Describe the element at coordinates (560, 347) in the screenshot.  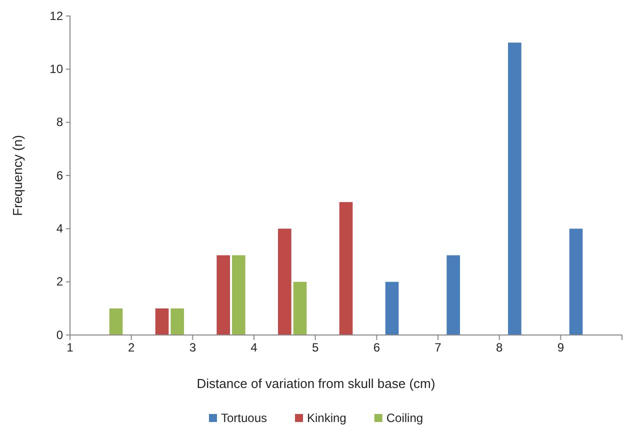
I see `x-tick-label: 9` at that location.